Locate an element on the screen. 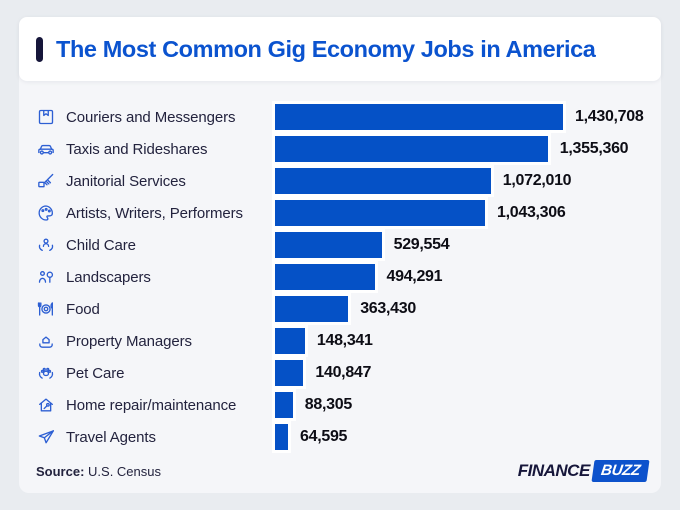 This screenshot has width=680, height=510. chart-row: Janitorial Services 1,072,010 is located at coordinates (343, 181).